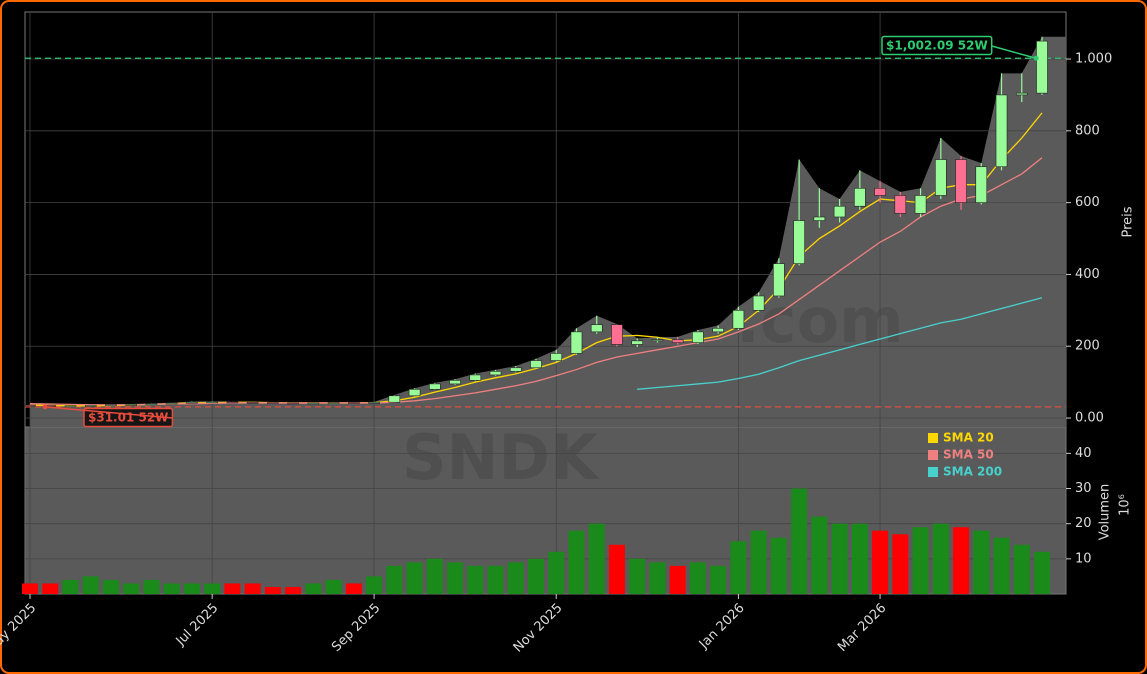  I want to click on annotation-arrow, so click(1014, 52).